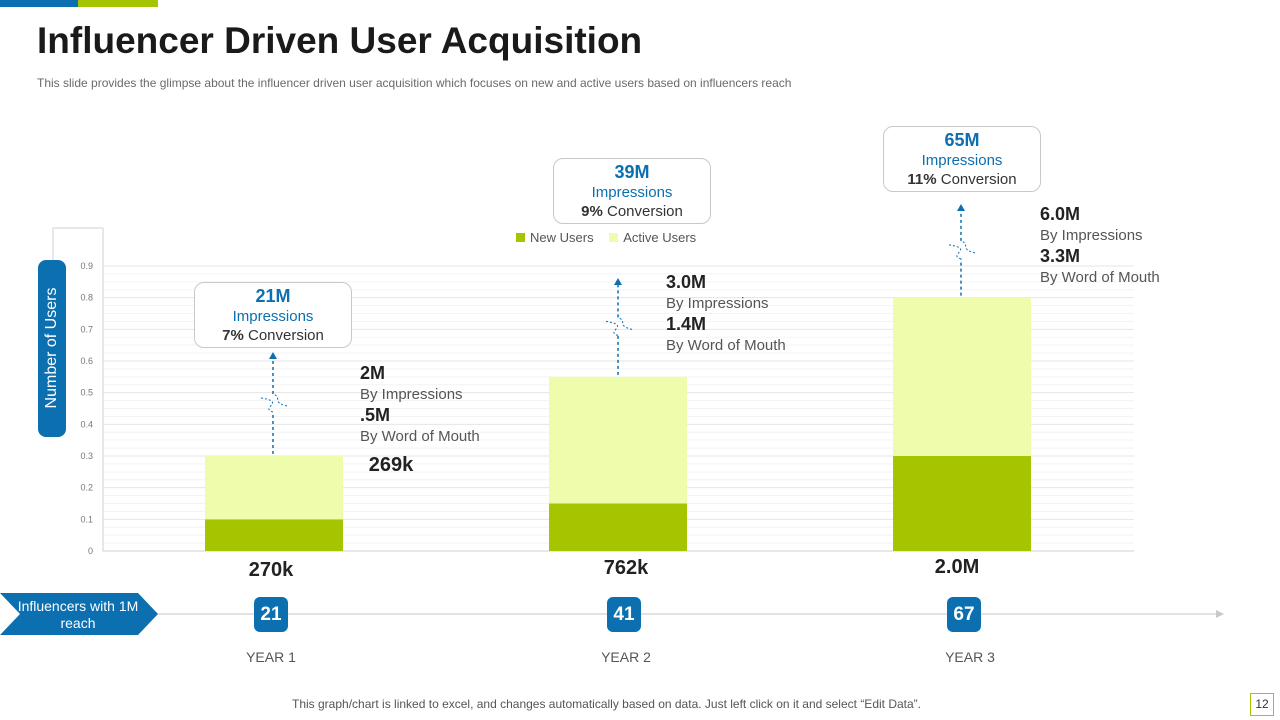  What do you see at coordinates (1220, 614) in the screenshot?
I see `timeline-arrow-head` at bounding box center [1220, 614].